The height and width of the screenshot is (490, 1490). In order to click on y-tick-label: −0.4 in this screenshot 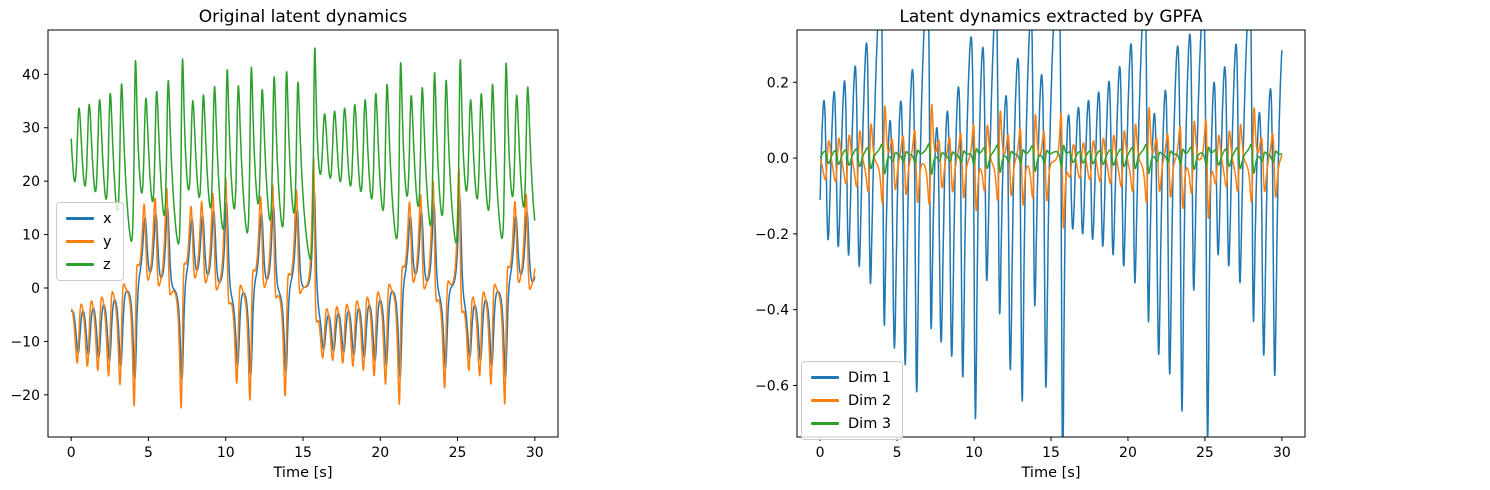, I will do `click(772, 311)`.